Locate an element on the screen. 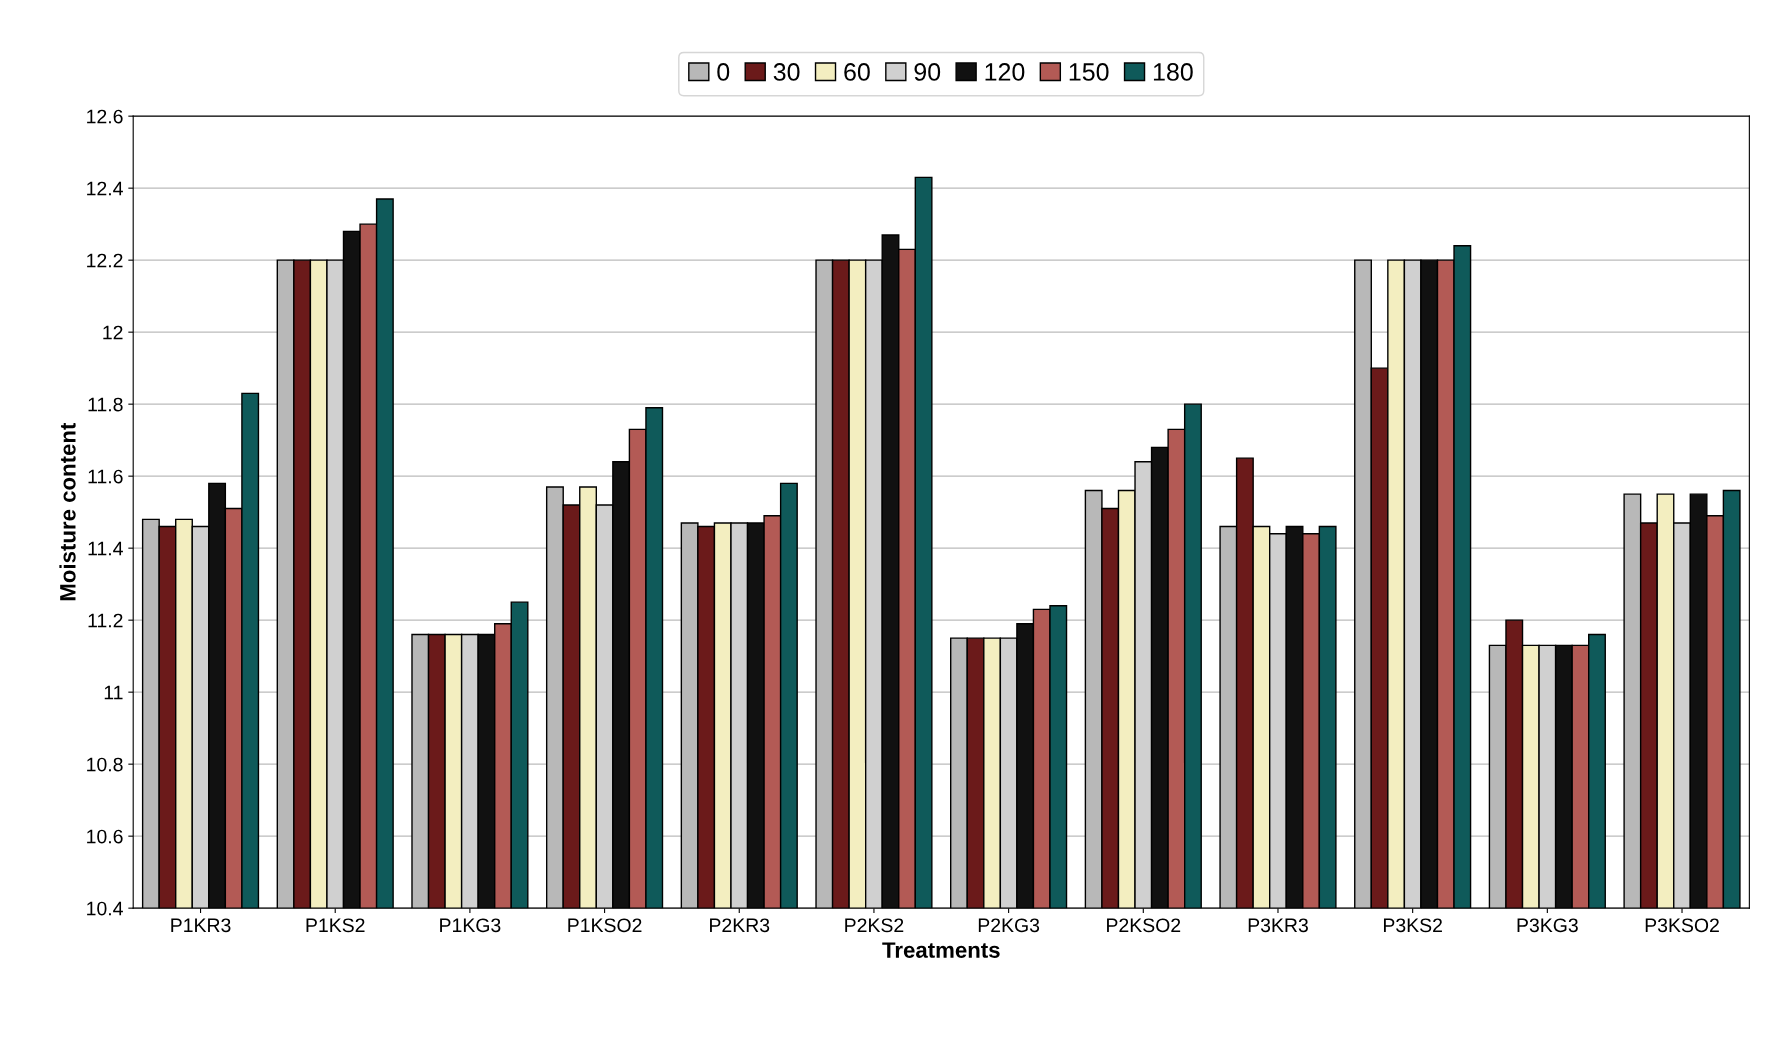  x-tick-label: P3KG3 is located at coordinates (1547, 925).